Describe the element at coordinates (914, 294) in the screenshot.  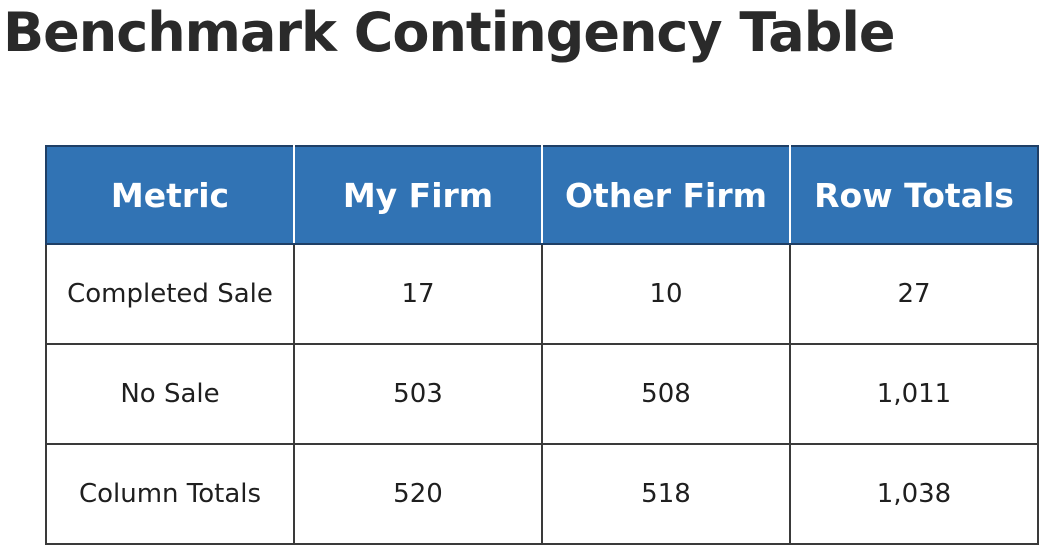
I see `cell-row-total: 27` at that location.